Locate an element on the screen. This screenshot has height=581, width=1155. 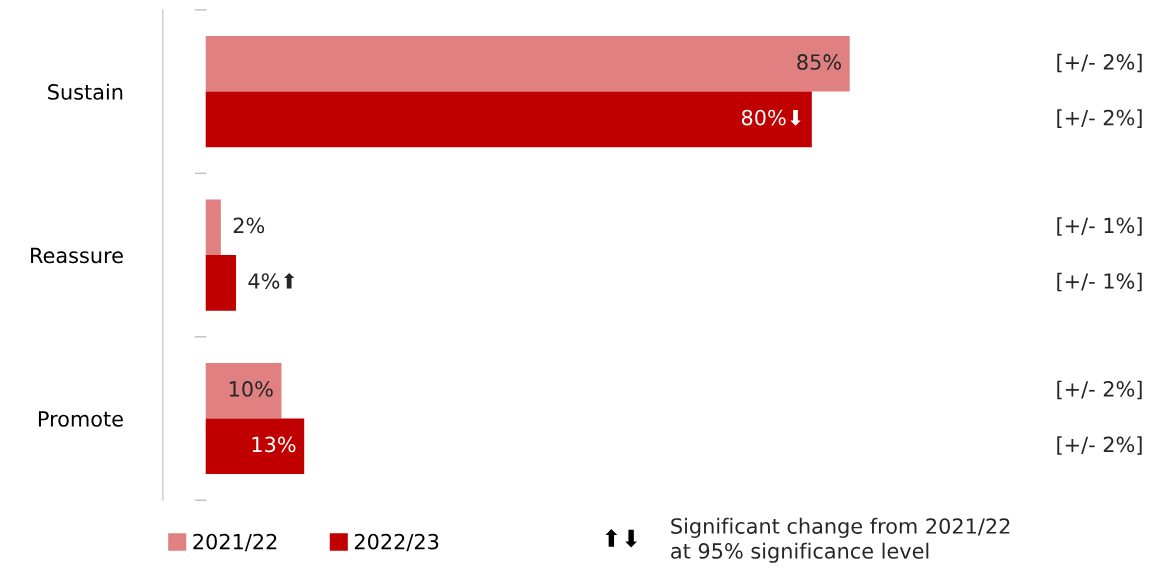
y-tick-label: Promote is located at coordinates (80, 419).